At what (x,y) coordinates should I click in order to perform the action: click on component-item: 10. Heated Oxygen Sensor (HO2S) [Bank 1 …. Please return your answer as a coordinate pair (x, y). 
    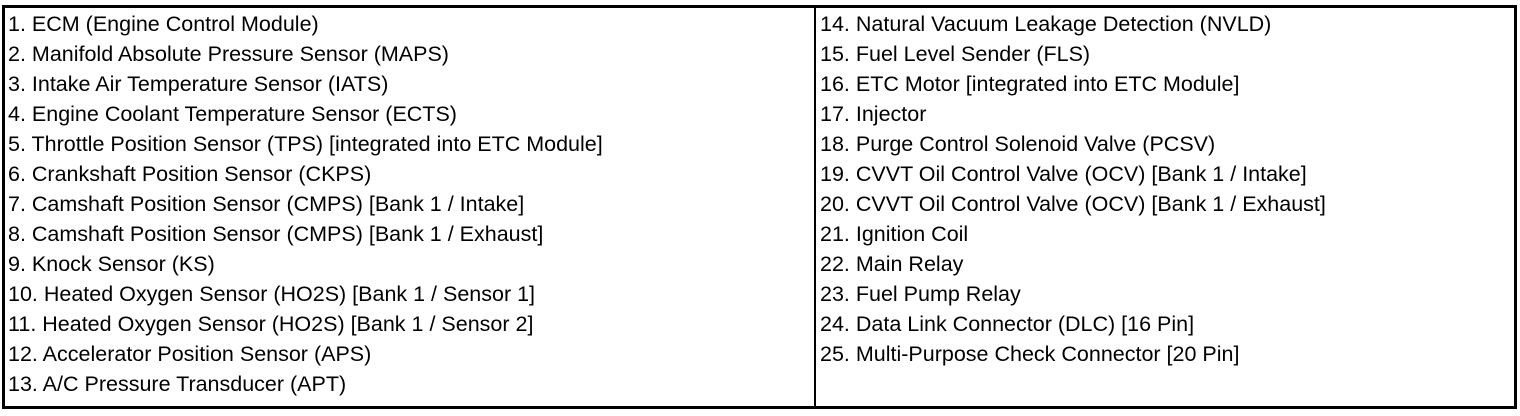
    Looking at the image, I should click on (272, 294).